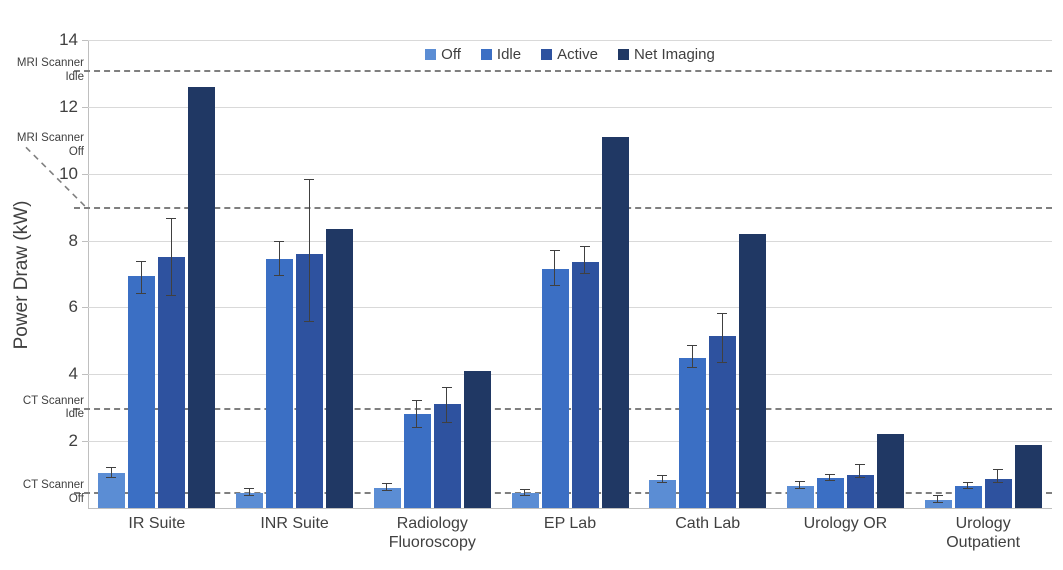 The height and width of the screenshot is (570, 1063). What do you see at coordinates (674, 54) in the screenshot?
I see `legend-label: Net Imaging` at bounding box center [674, 54].